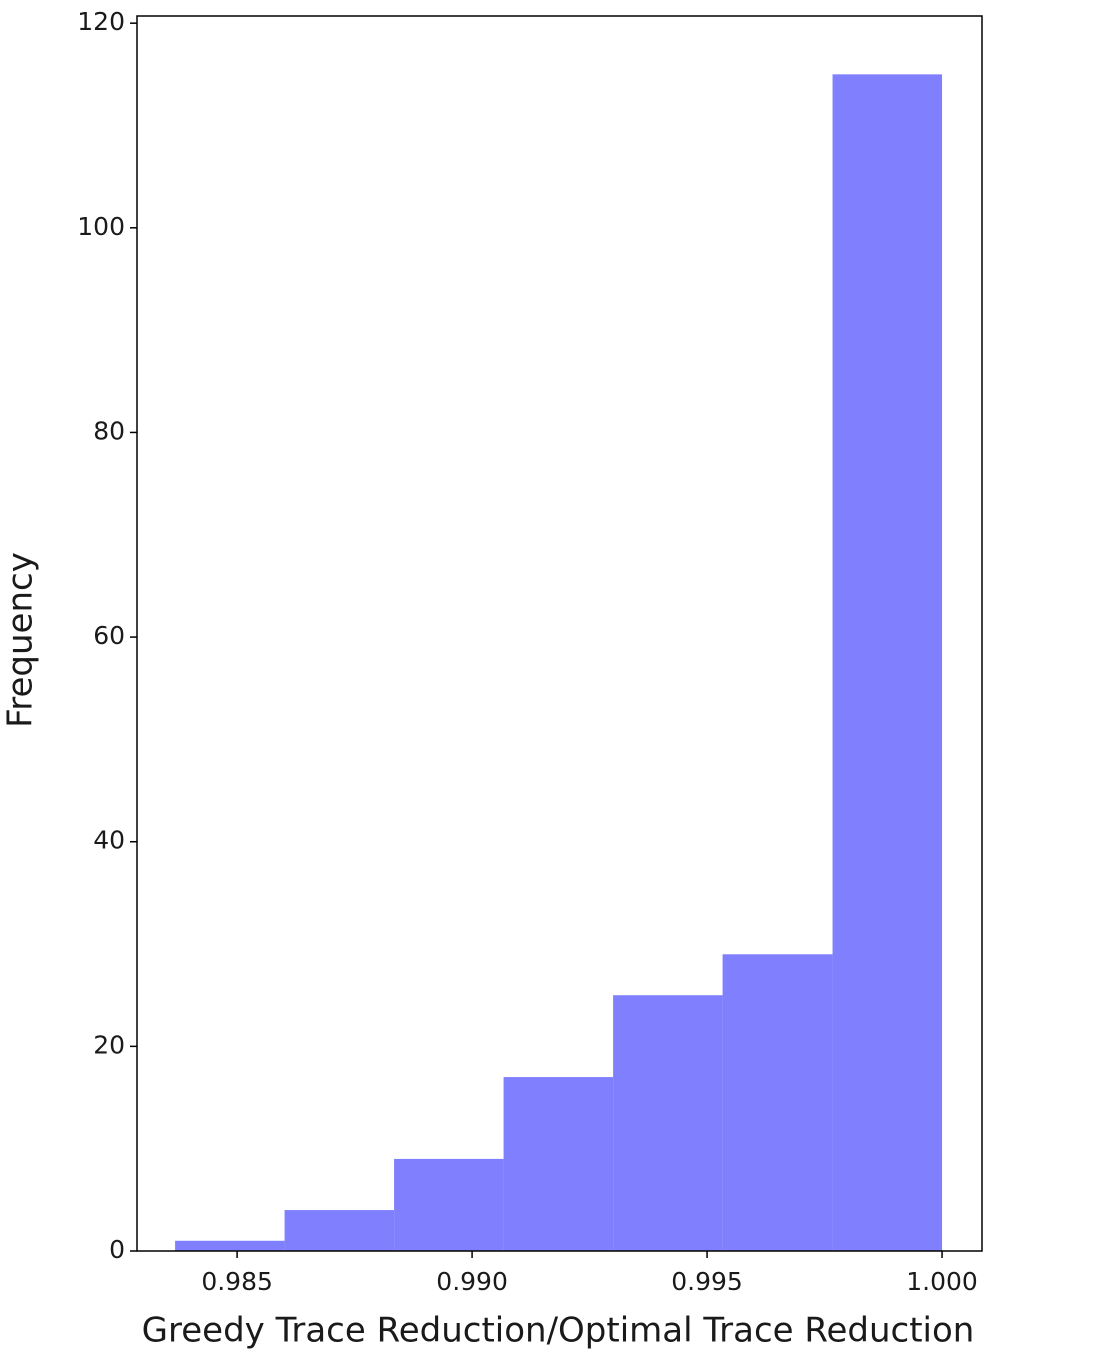  What do you see at coordinates (942, 1281) in the screenshot?
I see `x-tick-label: 1.000` at bounding box center [942, 1281].